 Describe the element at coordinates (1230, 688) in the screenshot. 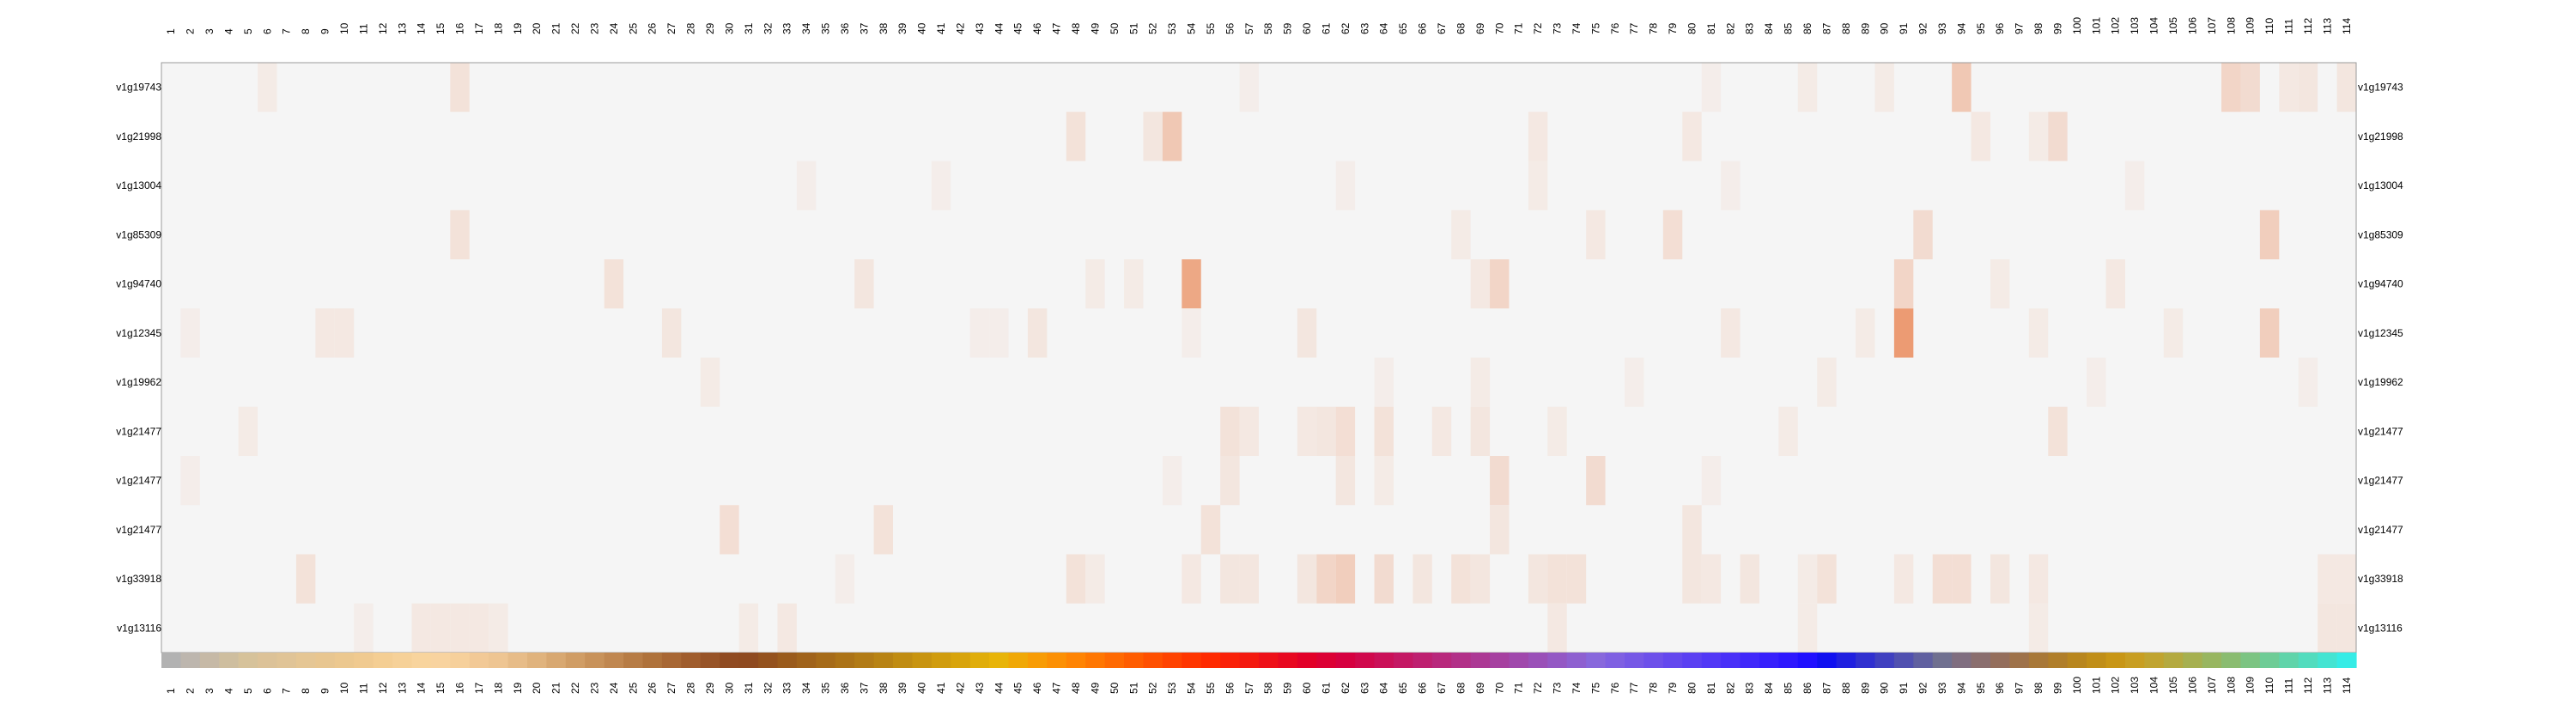

I see `column-tick-label-bottom: 56` at that location.